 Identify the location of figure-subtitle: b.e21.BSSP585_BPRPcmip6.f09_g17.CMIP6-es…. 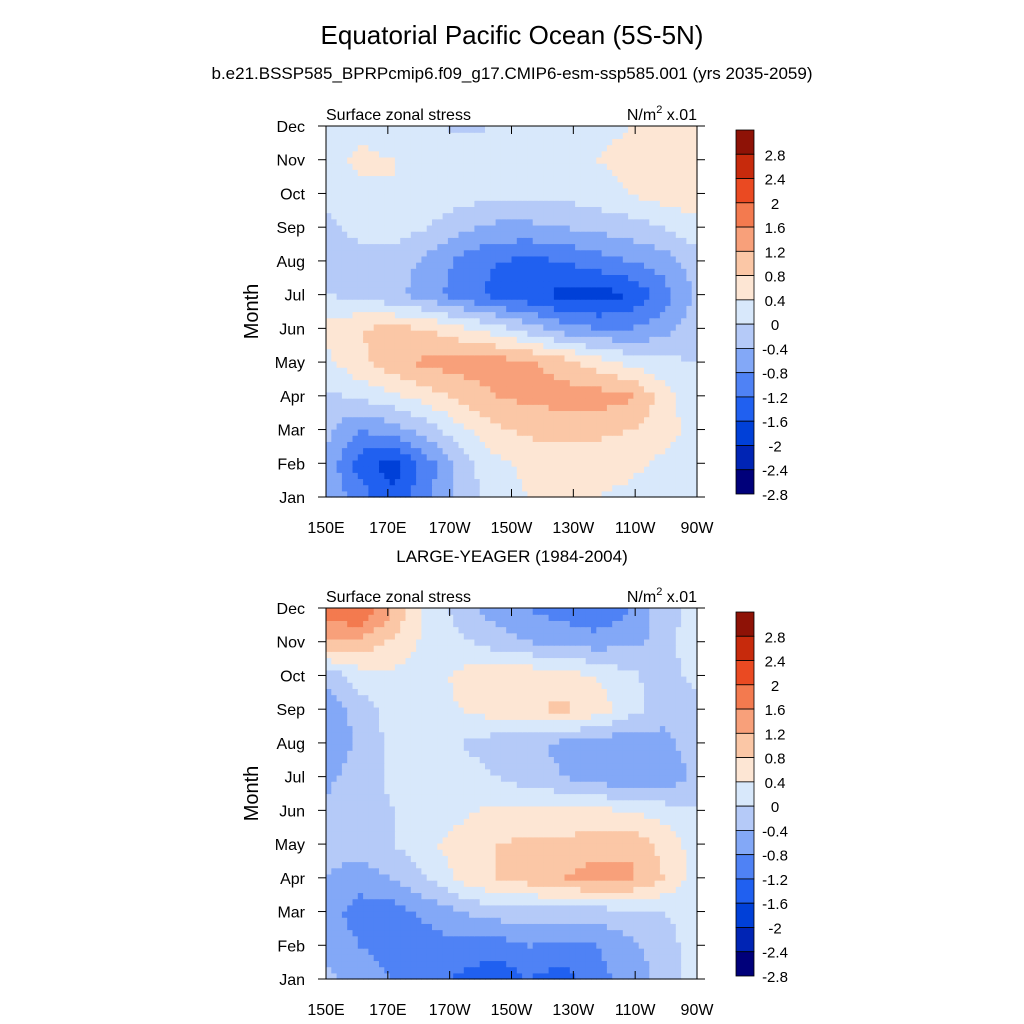
(512, 73).